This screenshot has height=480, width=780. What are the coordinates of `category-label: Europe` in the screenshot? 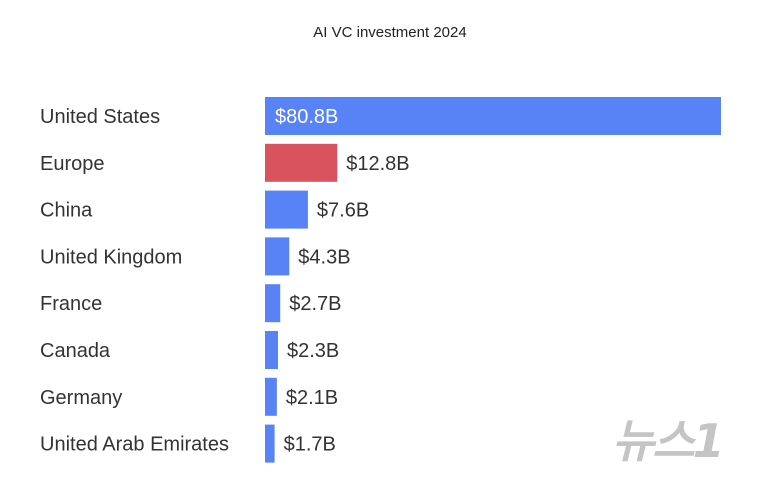 It's located at (72, 164).